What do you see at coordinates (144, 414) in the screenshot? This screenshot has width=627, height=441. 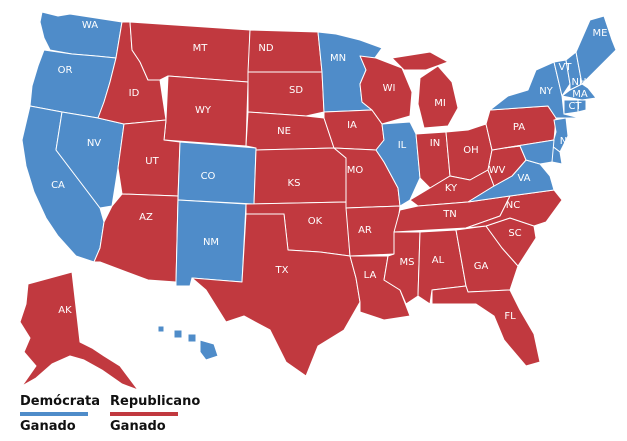 I see `legend-rep-swatch` at bounding box center [144, 414].